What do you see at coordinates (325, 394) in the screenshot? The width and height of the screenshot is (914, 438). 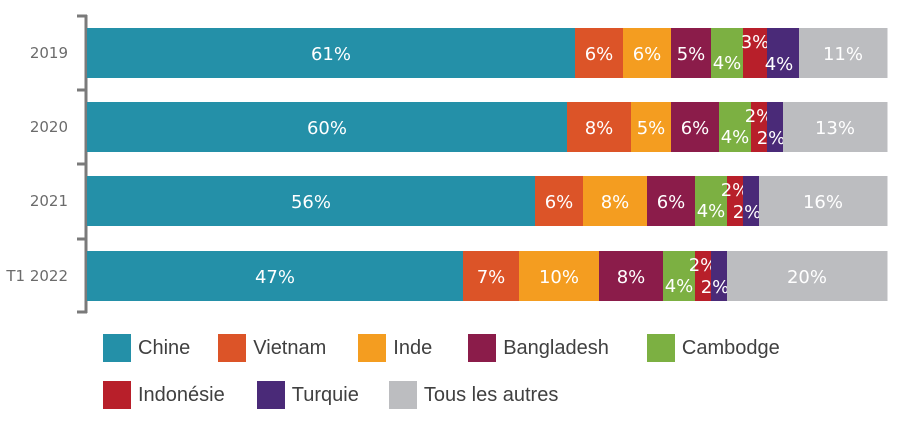 I see `legend-label: Turquie` at bounding box center [325, 394].